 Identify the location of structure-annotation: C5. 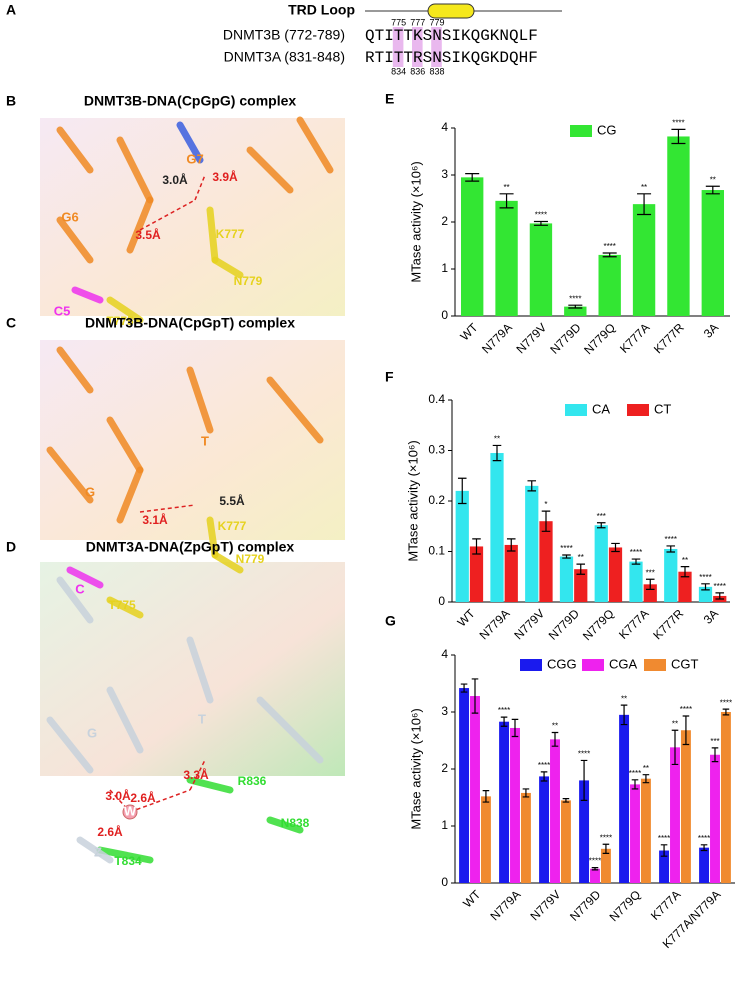
(62, 310).